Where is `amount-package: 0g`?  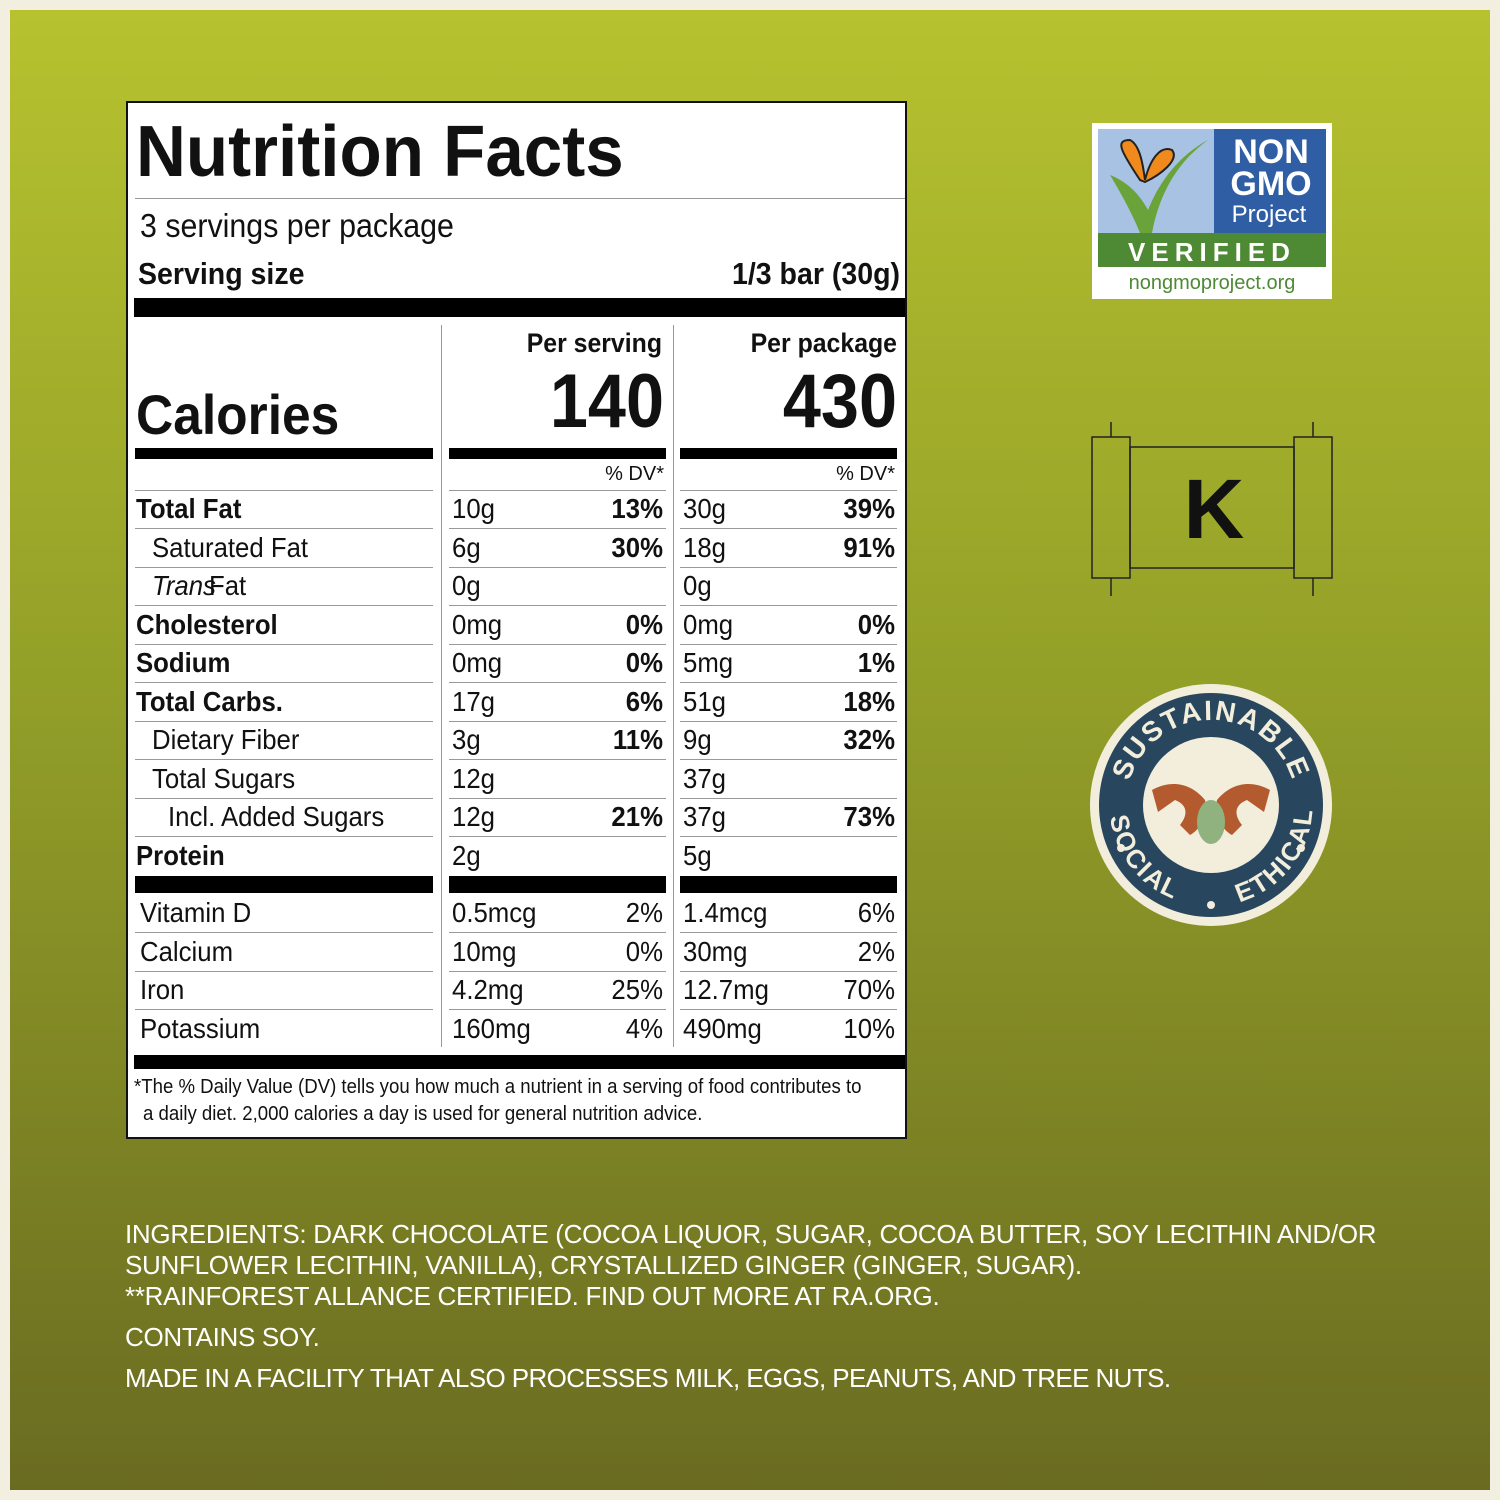
amount-package: 0g is located at coordinates (697, 585).